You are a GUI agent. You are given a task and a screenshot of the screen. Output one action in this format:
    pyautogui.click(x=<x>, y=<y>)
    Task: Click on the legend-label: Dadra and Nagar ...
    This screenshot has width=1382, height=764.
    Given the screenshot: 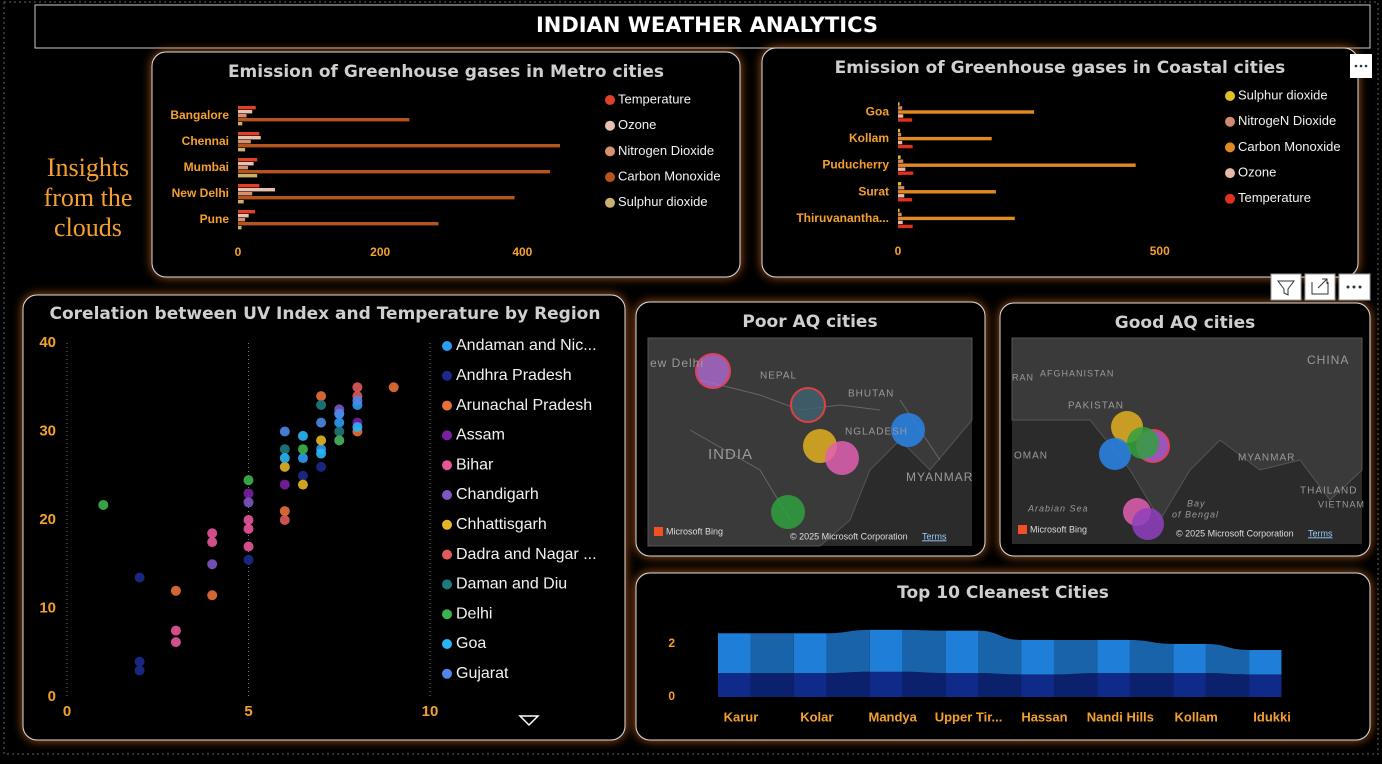 What is the action you would take?
    pyautogui.click(x=526, y=554)
    